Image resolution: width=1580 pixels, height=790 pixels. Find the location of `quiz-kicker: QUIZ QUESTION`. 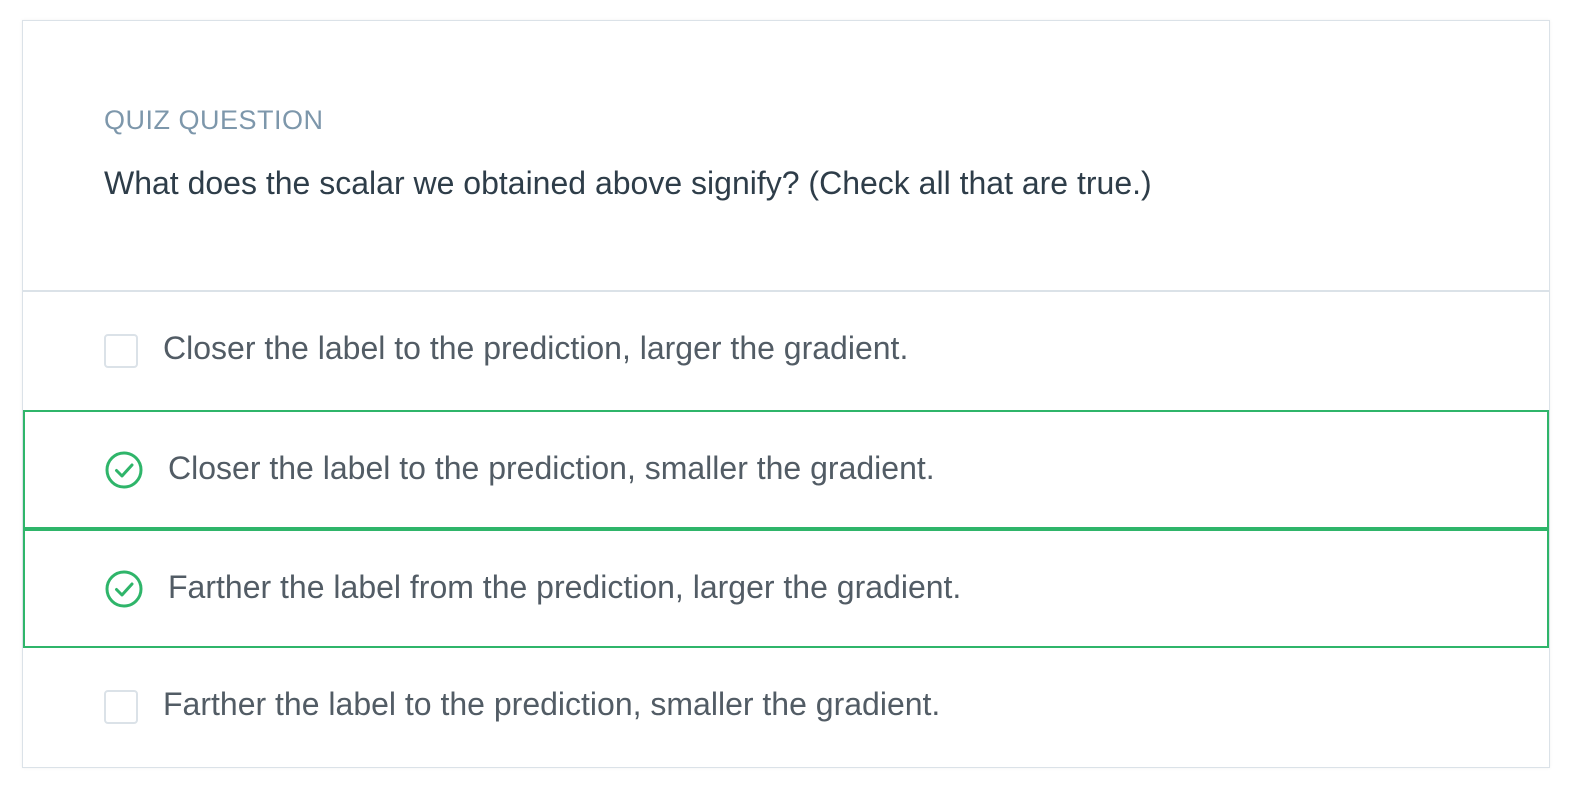

quiz-kicker: QUIZ QUESTION is located at coordinates (214, 120).